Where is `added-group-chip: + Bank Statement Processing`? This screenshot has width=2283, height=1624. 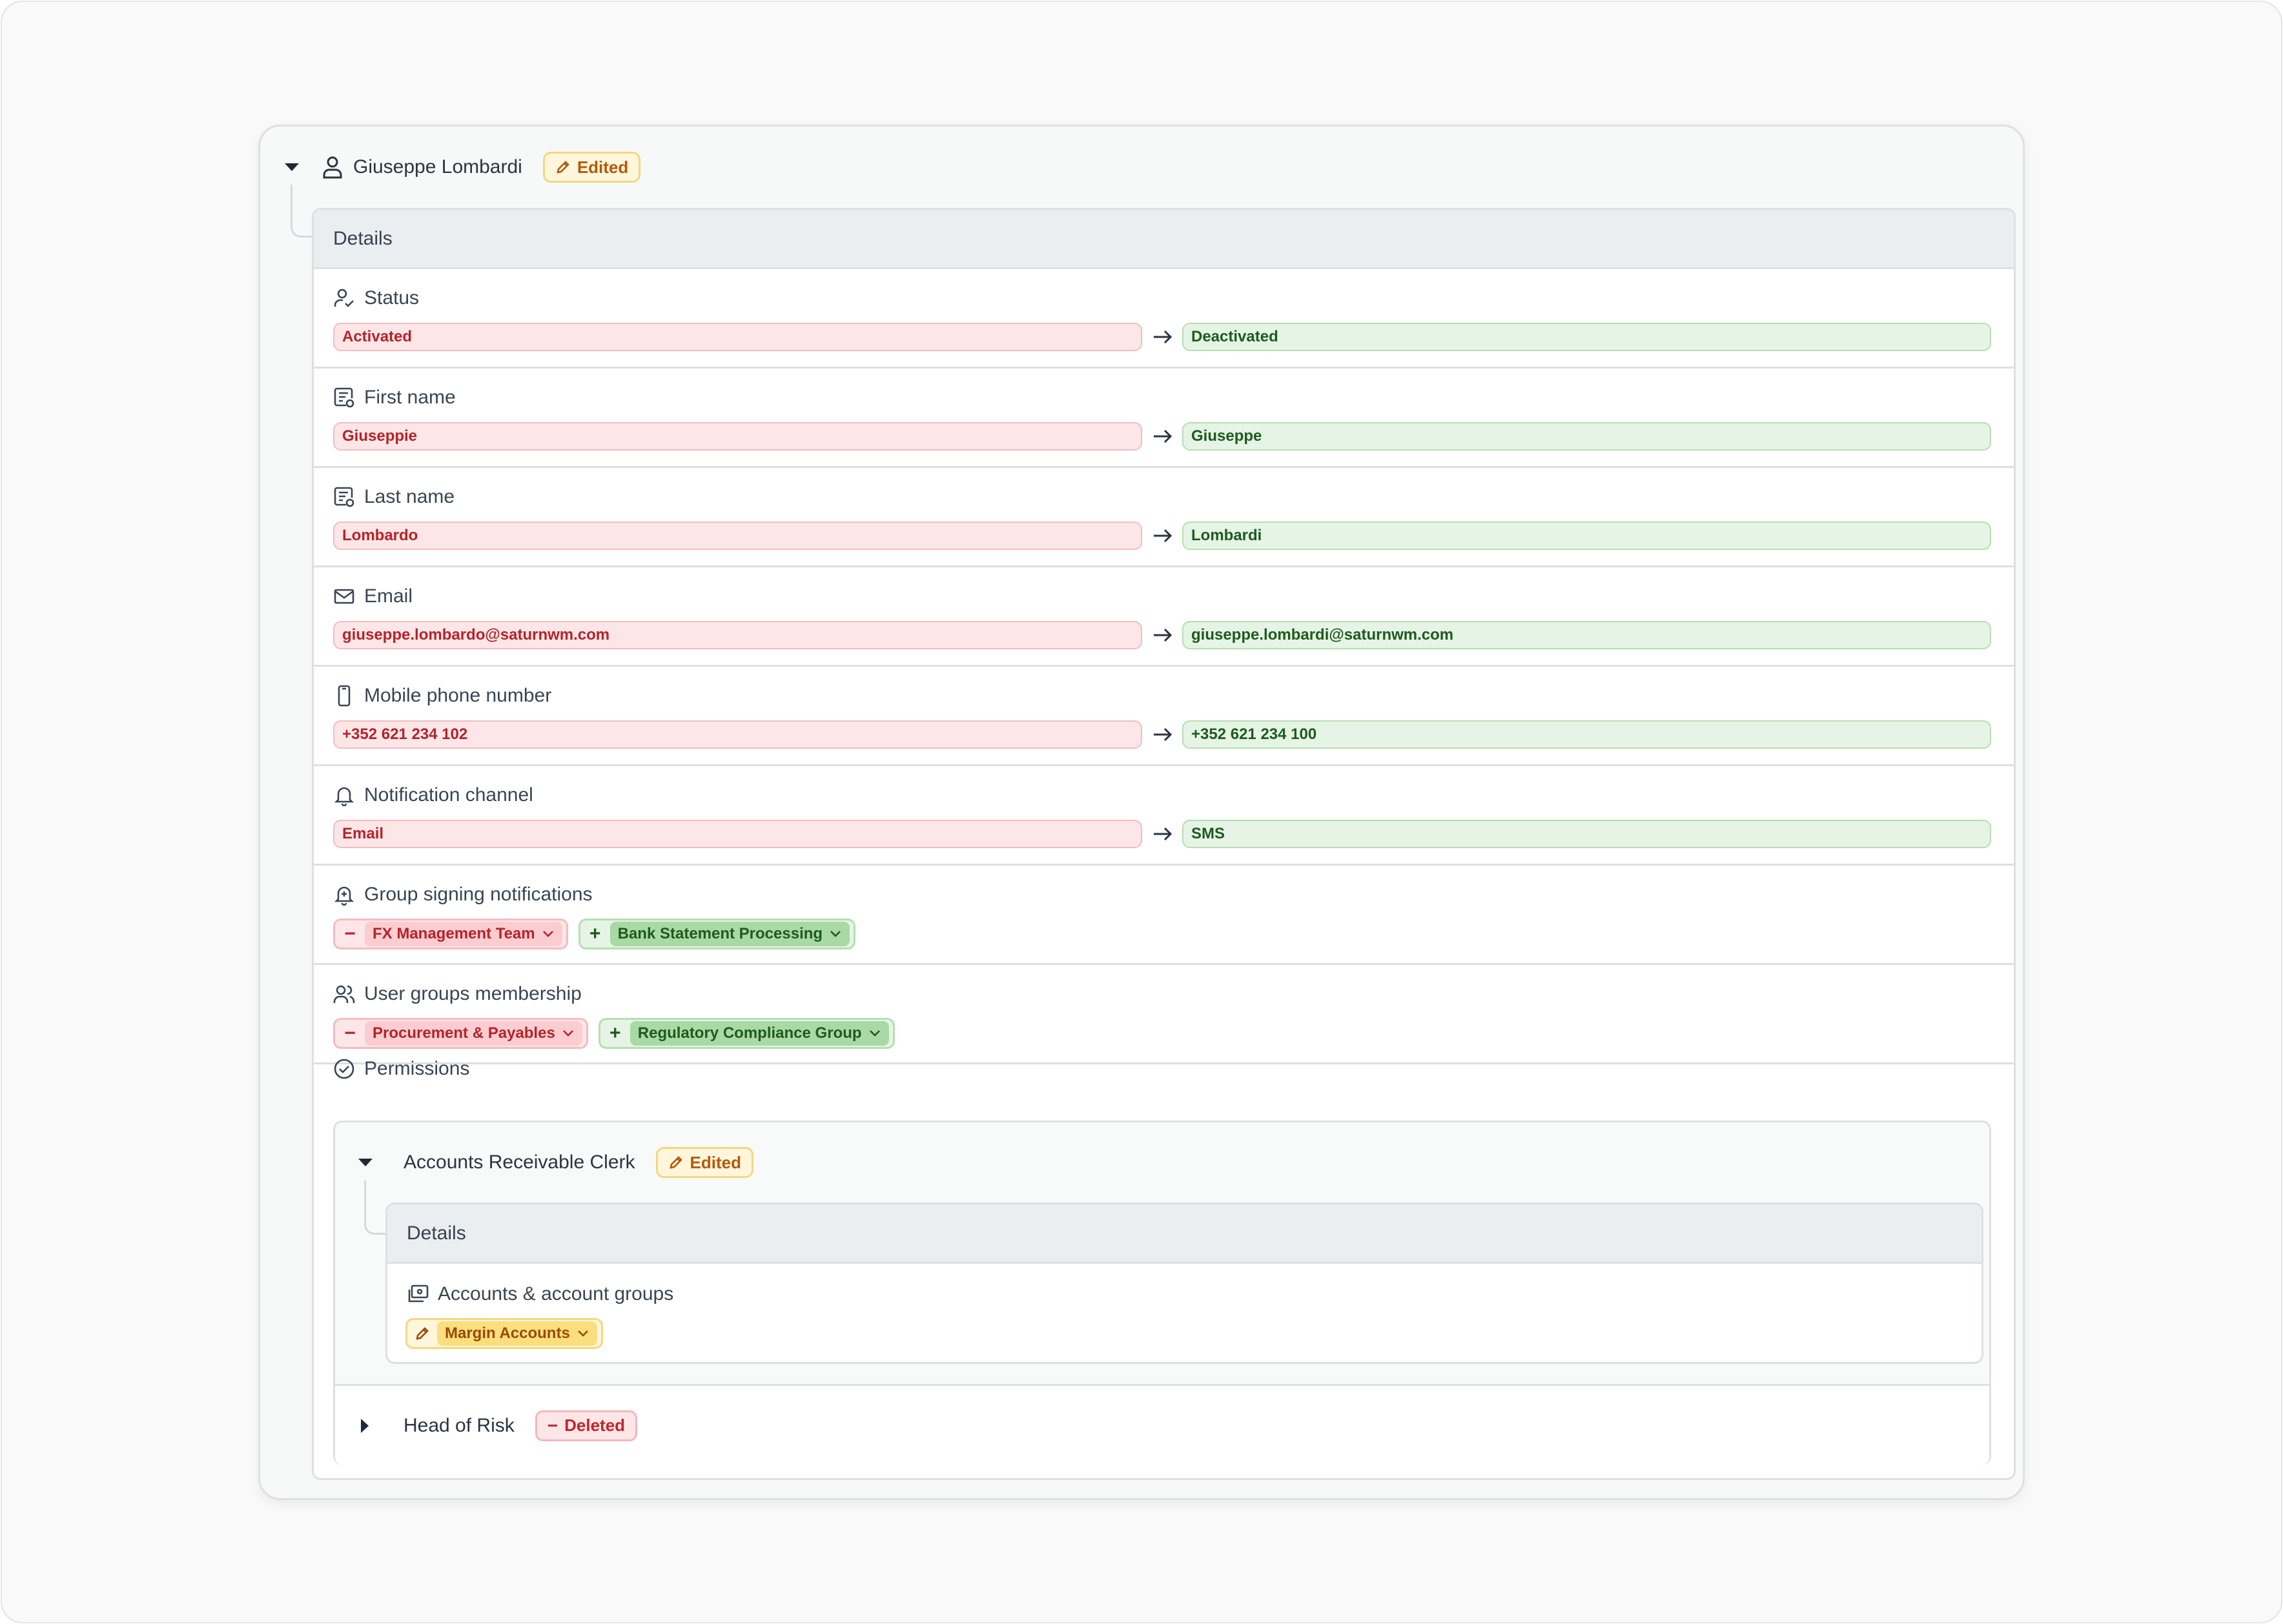
added-group-chip: + Bank Statement Processing is located at coordinates (717, 934).